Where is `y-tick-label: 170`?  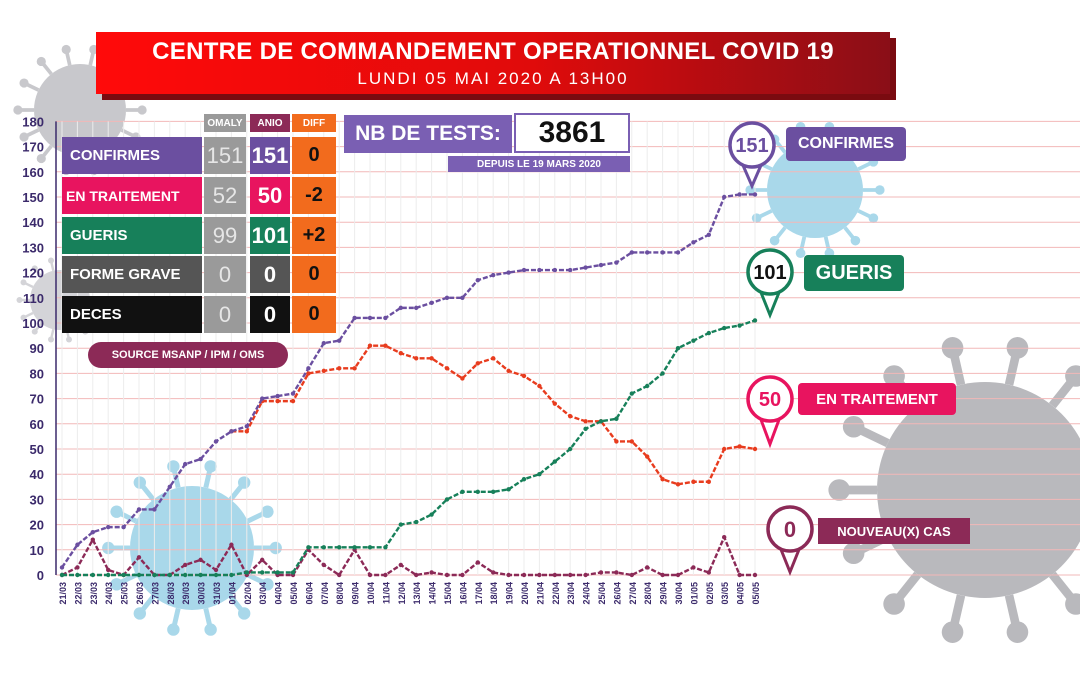
y-tick-label: 170 is located at coordinates (33, 147).